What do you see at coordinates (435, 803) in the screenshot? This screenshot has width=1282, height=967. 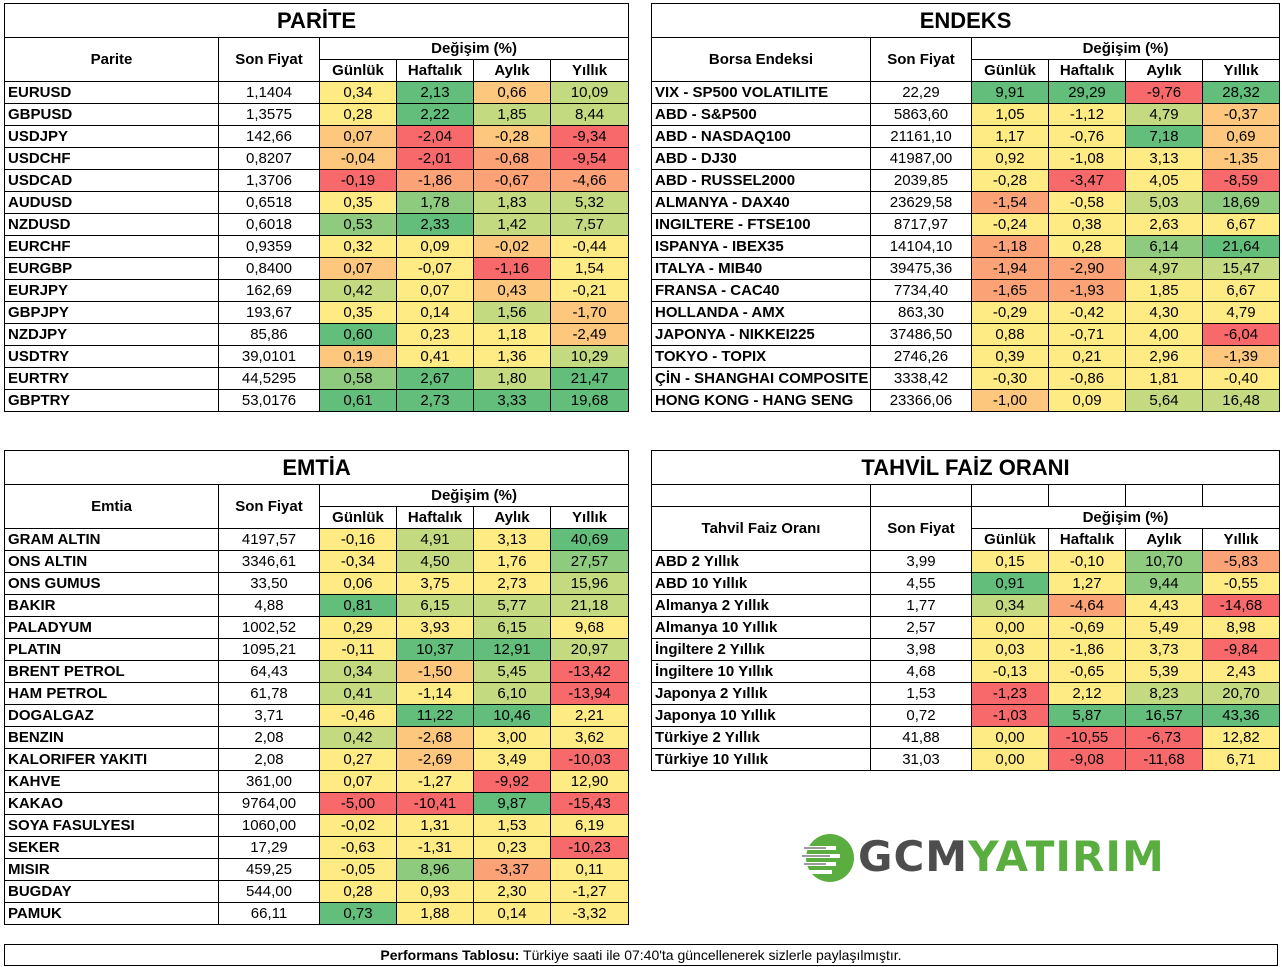 I see `change-cell: -10,41` at bounding box center [435, 803].